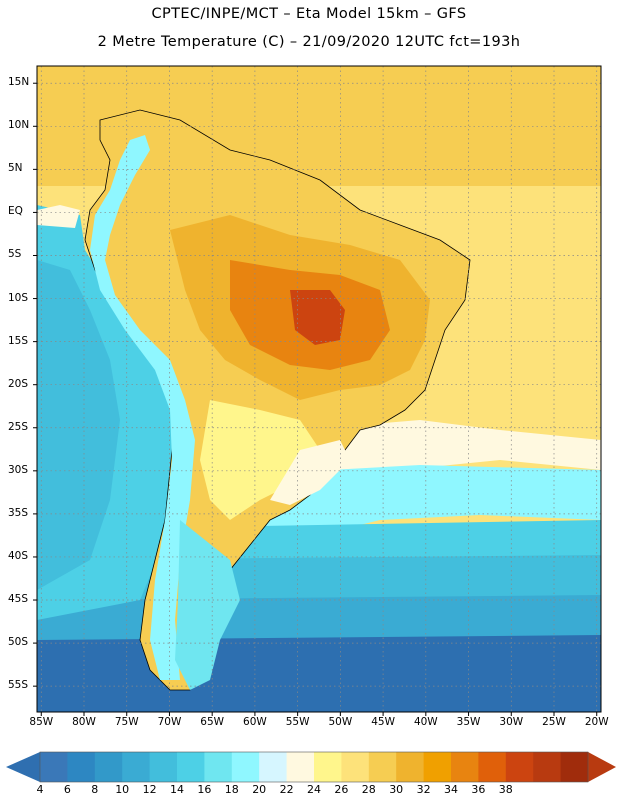 This screenshot has height=800, width=618. What do you see at coordinates (142, 407) in the screenshot?
I see `land-andes-cold` at bounding box center [142, 407].